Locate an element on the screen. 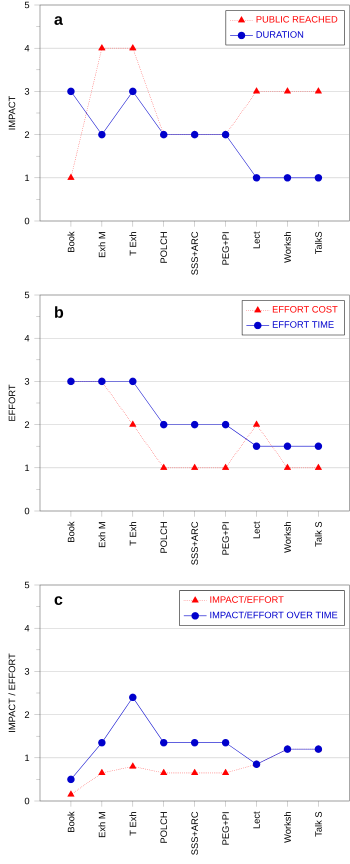  annotation: b is located at coordinates (59, 312).